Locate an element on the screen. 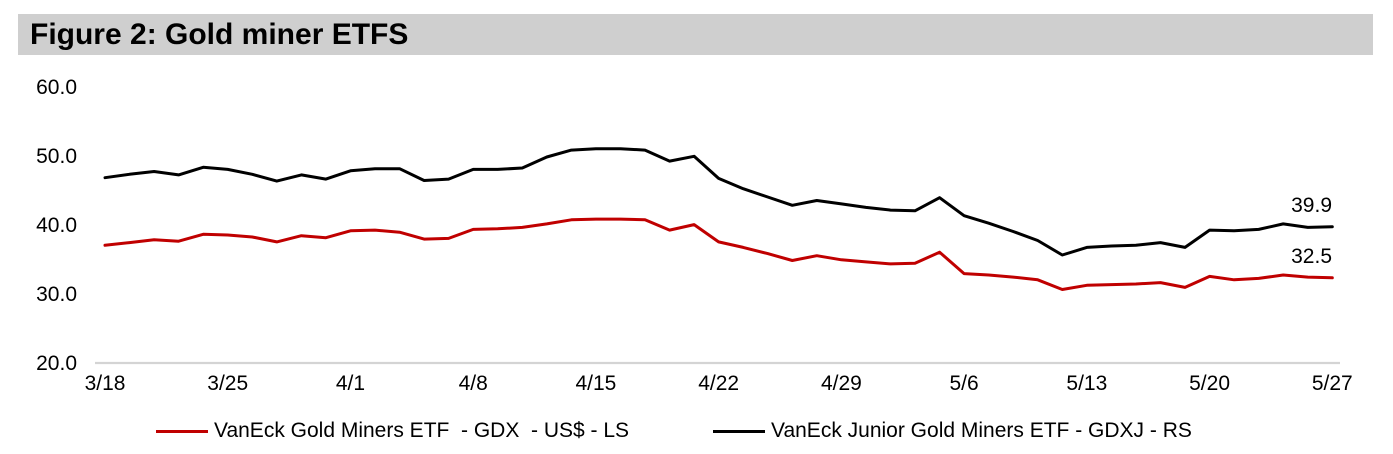 This screenshot has height=454, width=1393. y-tick-label: 30.0 is located at coordinates (56, 294).